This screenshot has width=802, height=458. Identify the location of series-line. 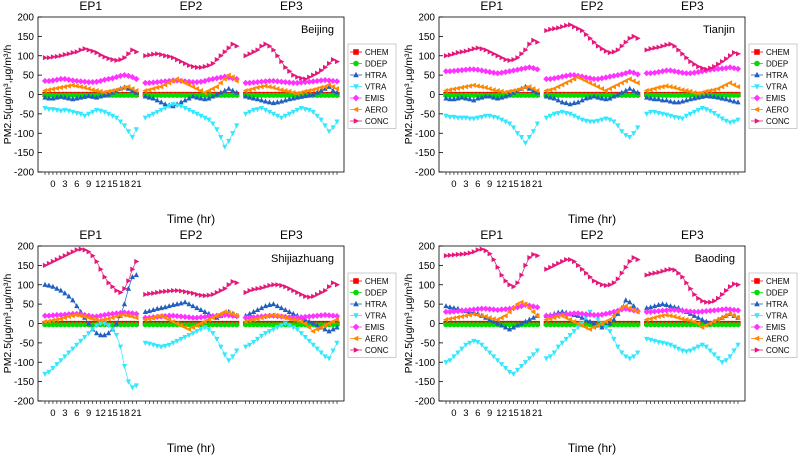
(491, 357).